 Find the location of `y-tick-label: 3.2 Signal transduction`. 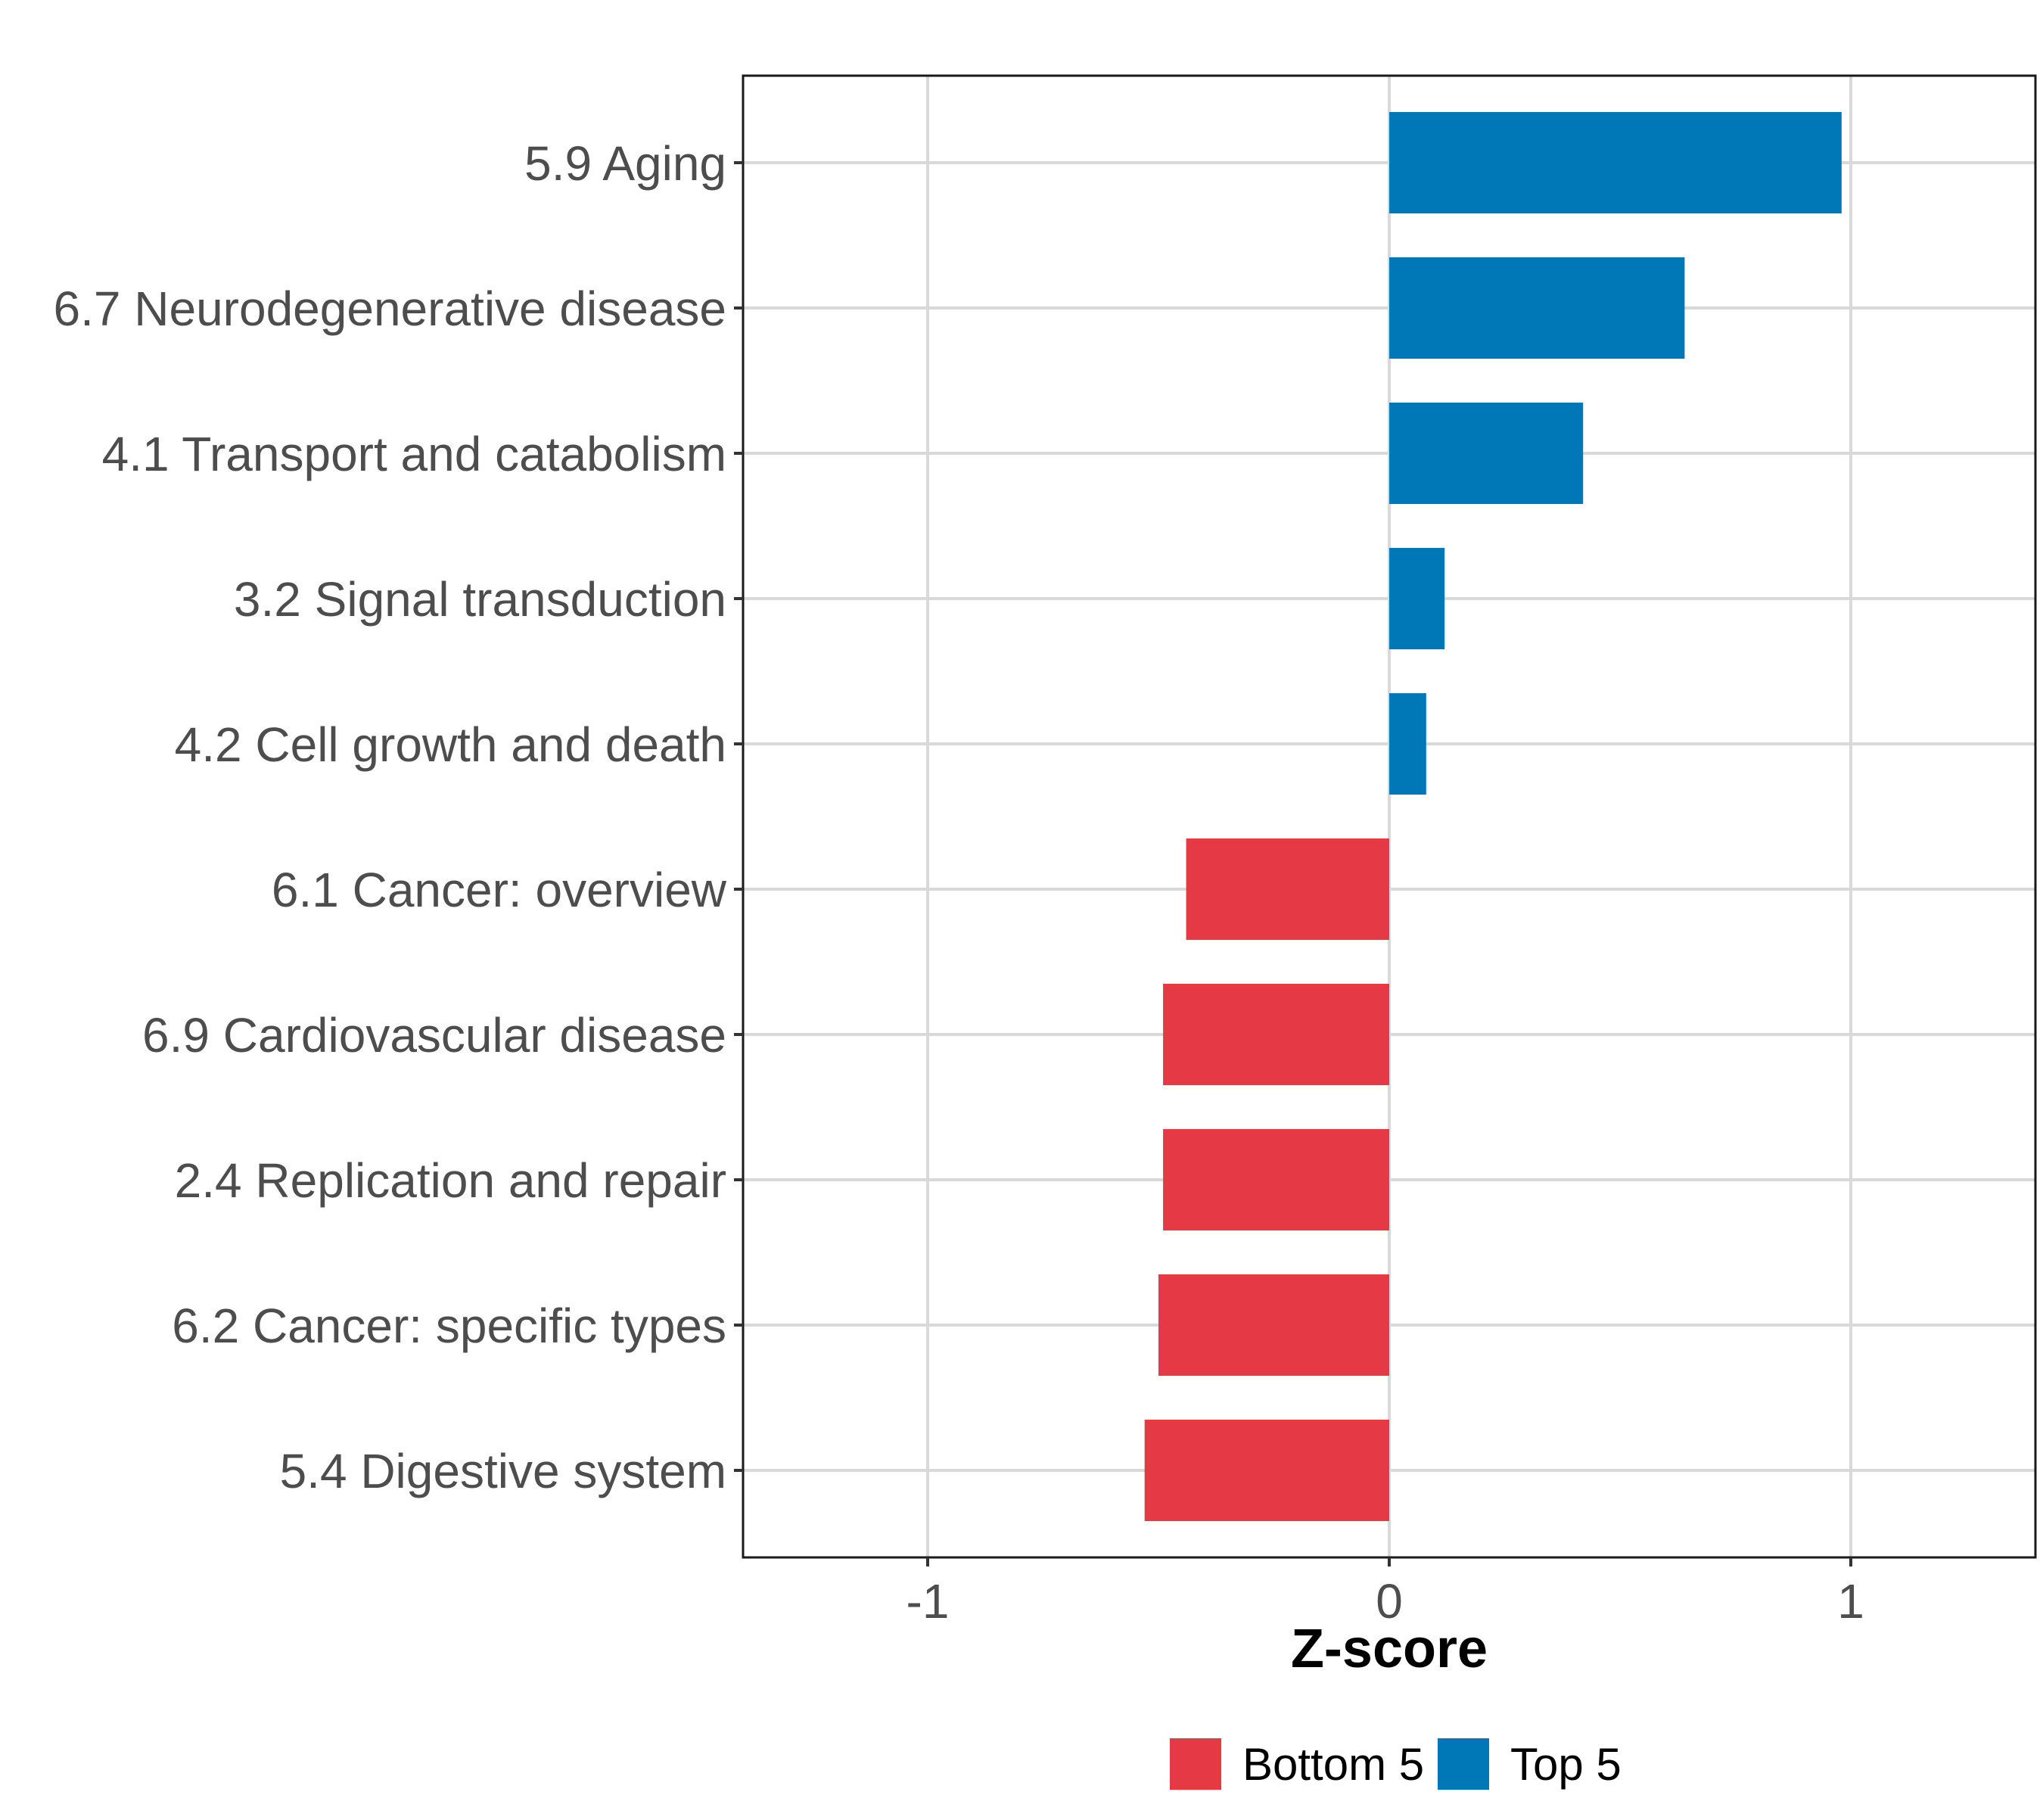

y-tick-label: 3.2 Signal transduction is located at coordinates (480, 599).